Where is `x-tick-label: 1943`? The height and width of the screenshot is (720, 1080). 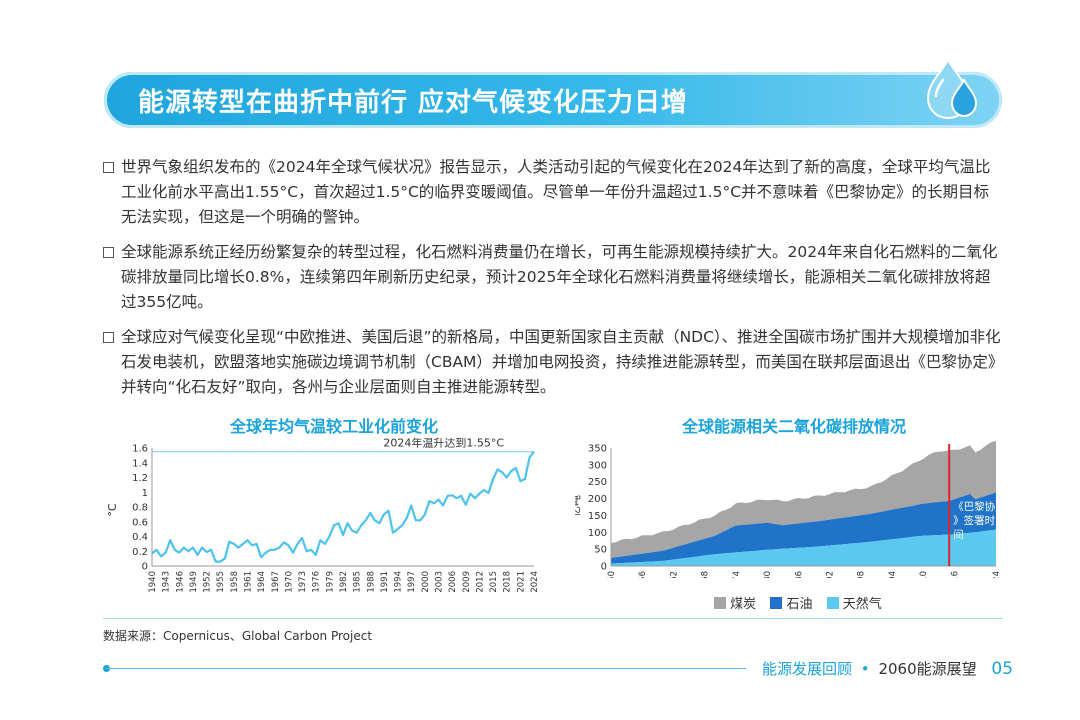
x-tick-label: 1943 is located at coordinates (167, 582).